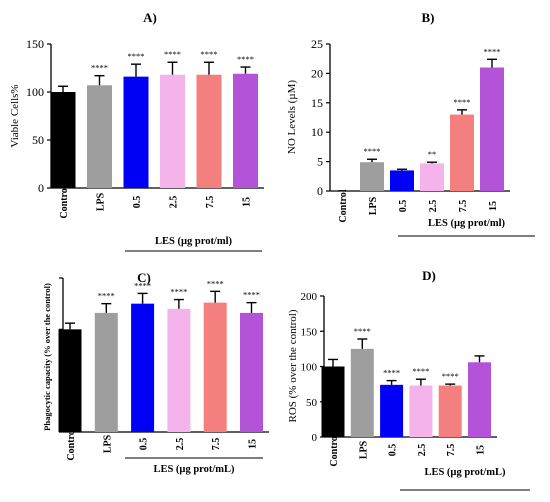 Image resolution: width=550 pixels, height=502 pixels. Describe the element at coordinates (293, 365) in the screenshot. I see `y-axis-label: ROS (% over the control)` at that location.